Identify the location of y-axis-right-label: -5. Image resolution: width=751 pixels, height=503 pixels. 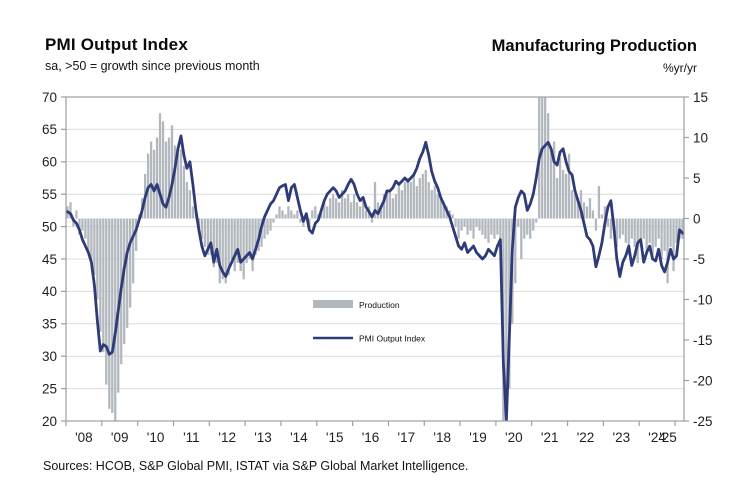
(699, 259).